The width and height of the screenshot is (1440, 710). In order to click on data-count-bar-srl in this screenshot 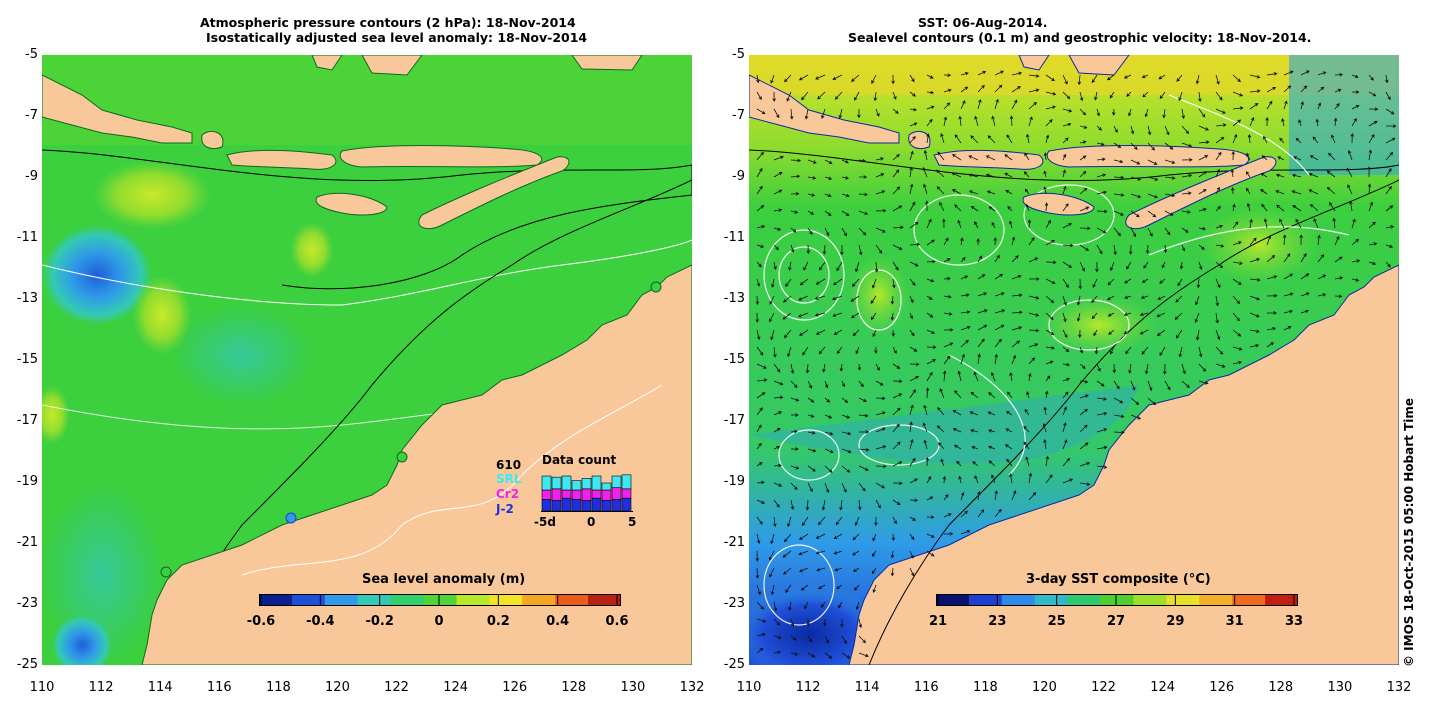, I will do `click(626, 482)`.